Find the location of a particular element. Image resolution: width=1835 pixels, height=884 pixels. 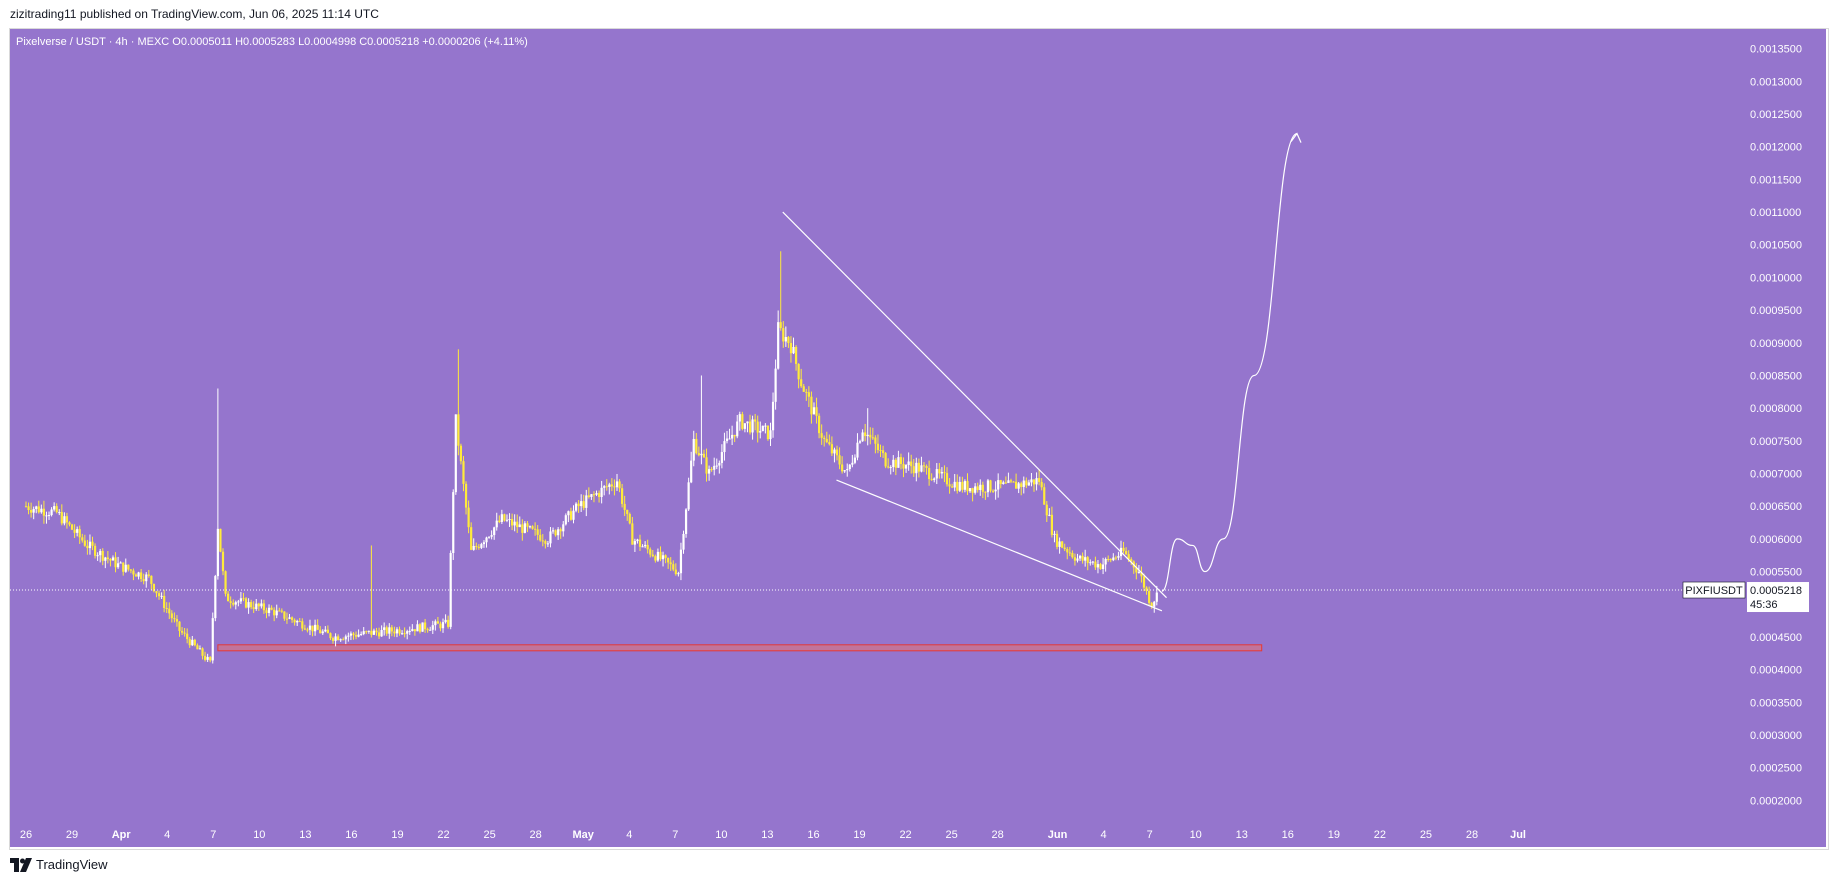

tradingview-brand: TradingView is located at coordinates (59, 864).